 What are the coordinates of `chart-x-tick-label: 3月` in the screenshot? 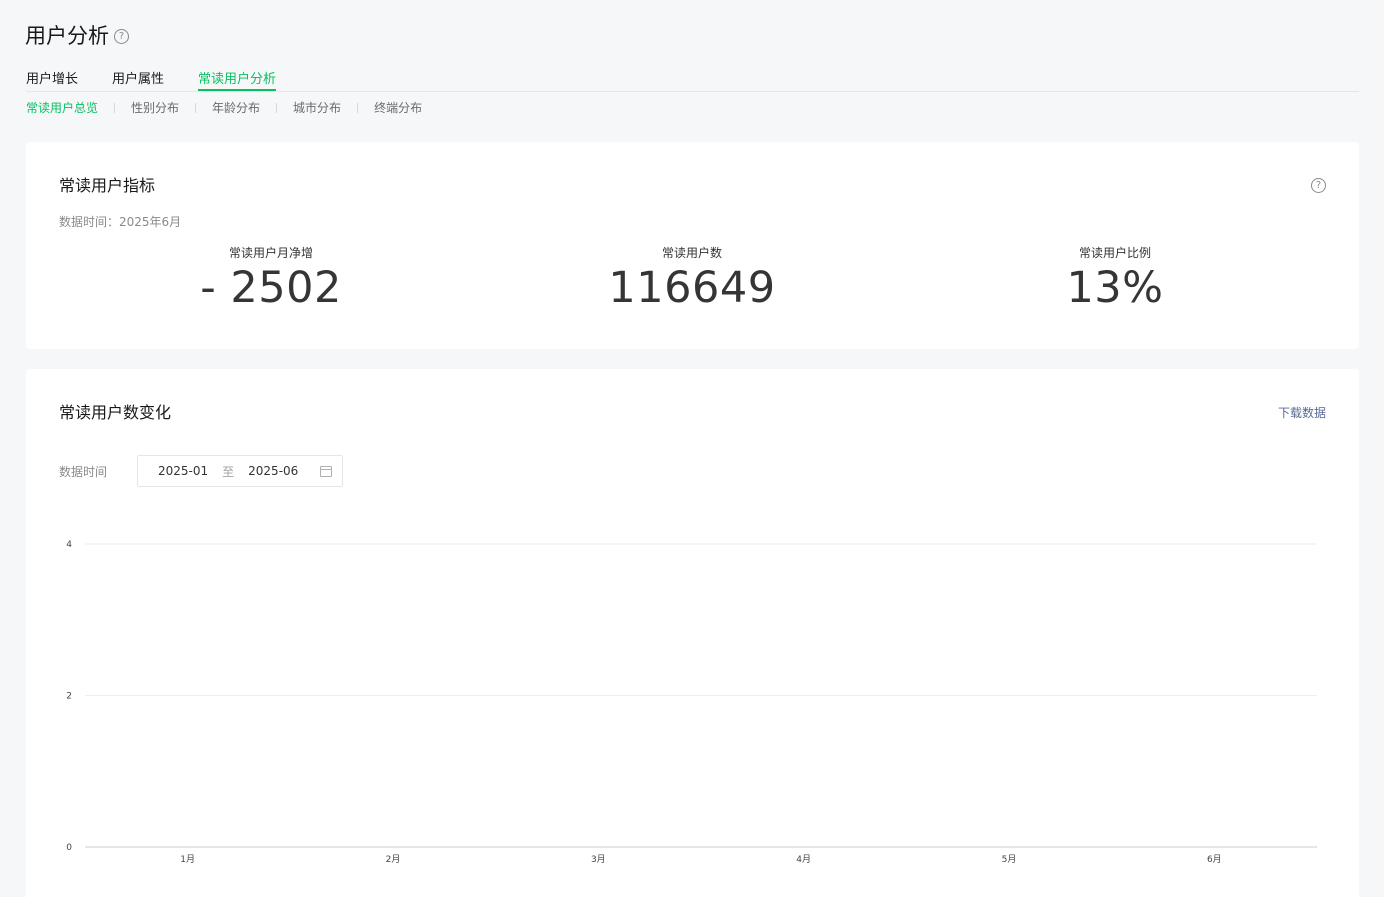 It's located at (598, 859).